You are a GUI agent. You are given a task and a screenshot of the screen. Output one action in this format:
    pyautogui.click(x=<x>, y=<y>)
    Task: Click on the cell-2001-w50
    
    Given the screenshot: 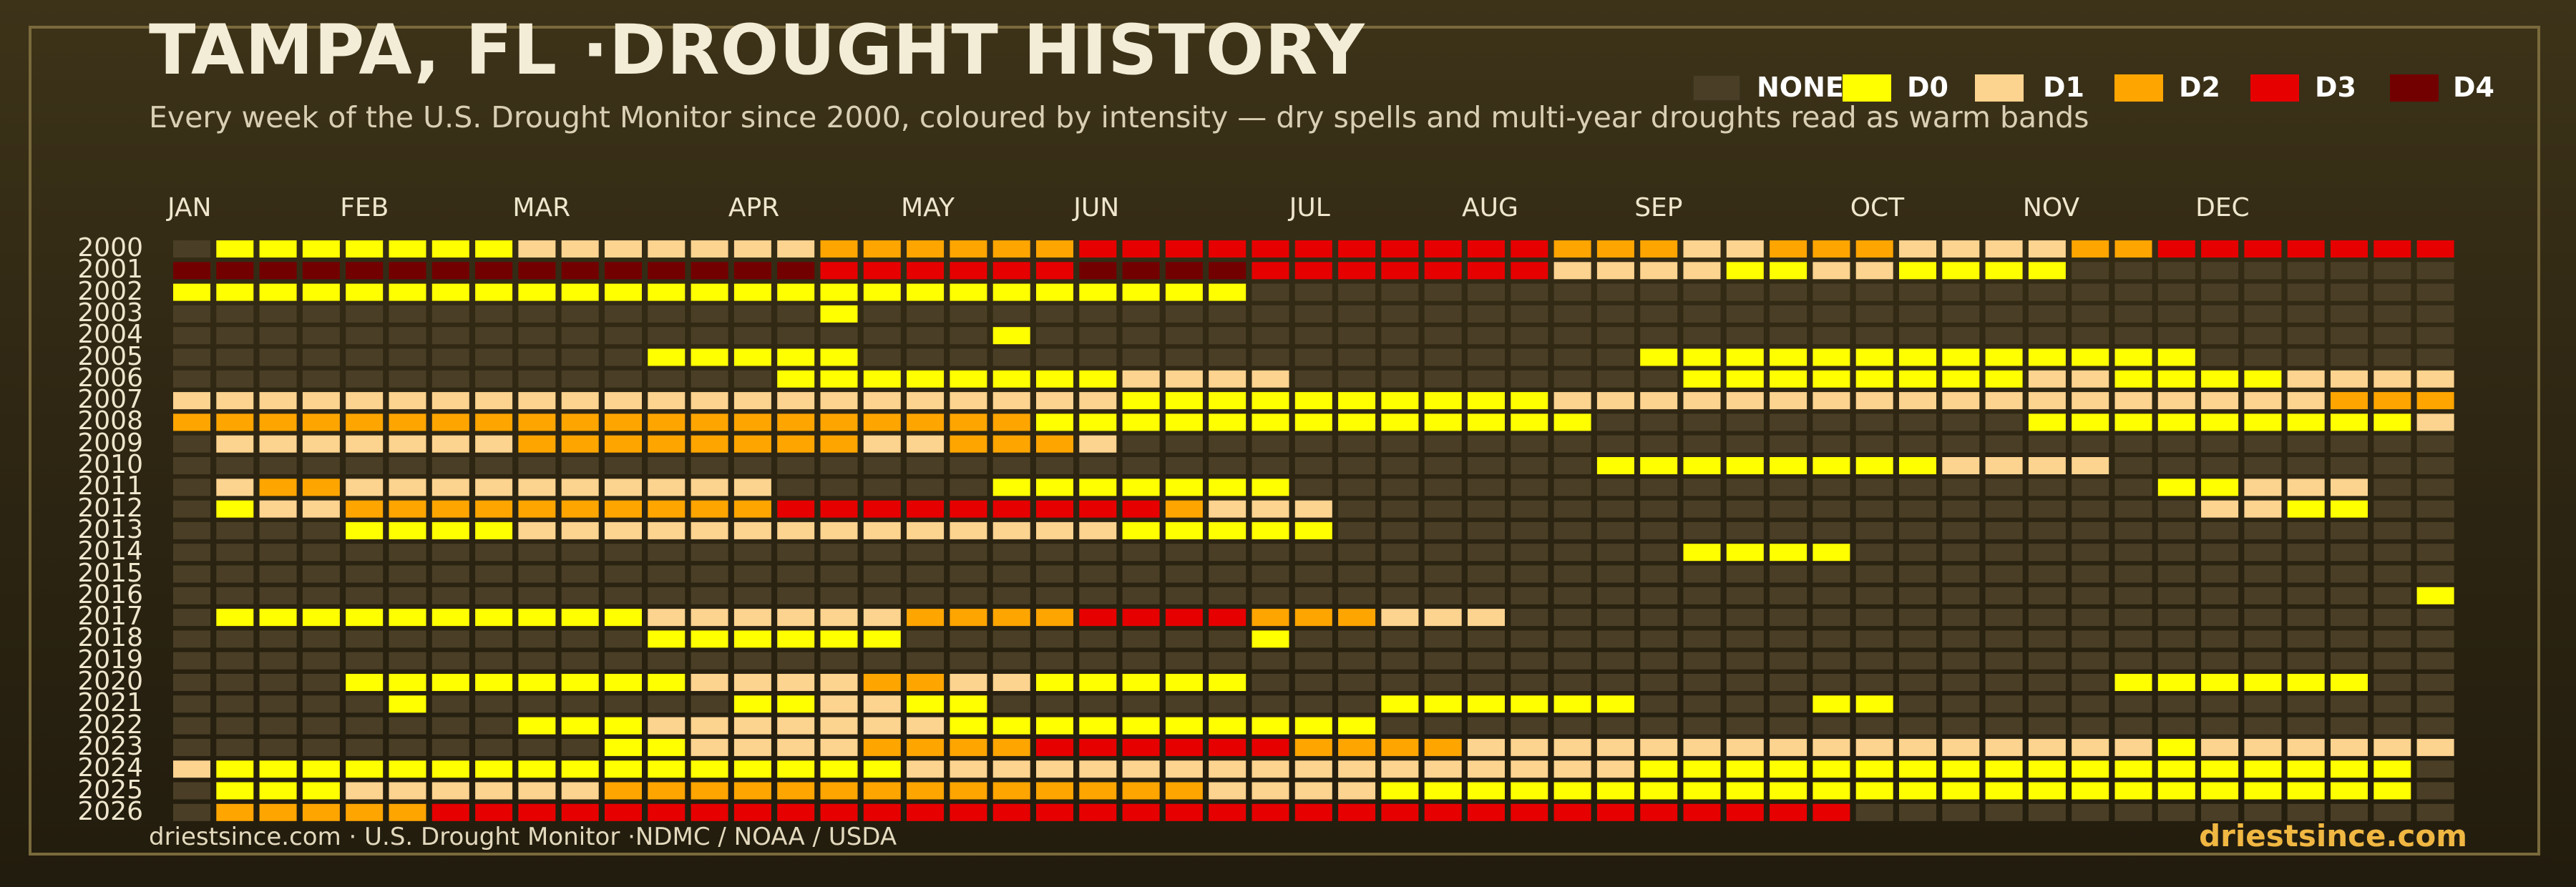 What is the action you would take?
    pyautogui.click(x=2306, y=271)
    